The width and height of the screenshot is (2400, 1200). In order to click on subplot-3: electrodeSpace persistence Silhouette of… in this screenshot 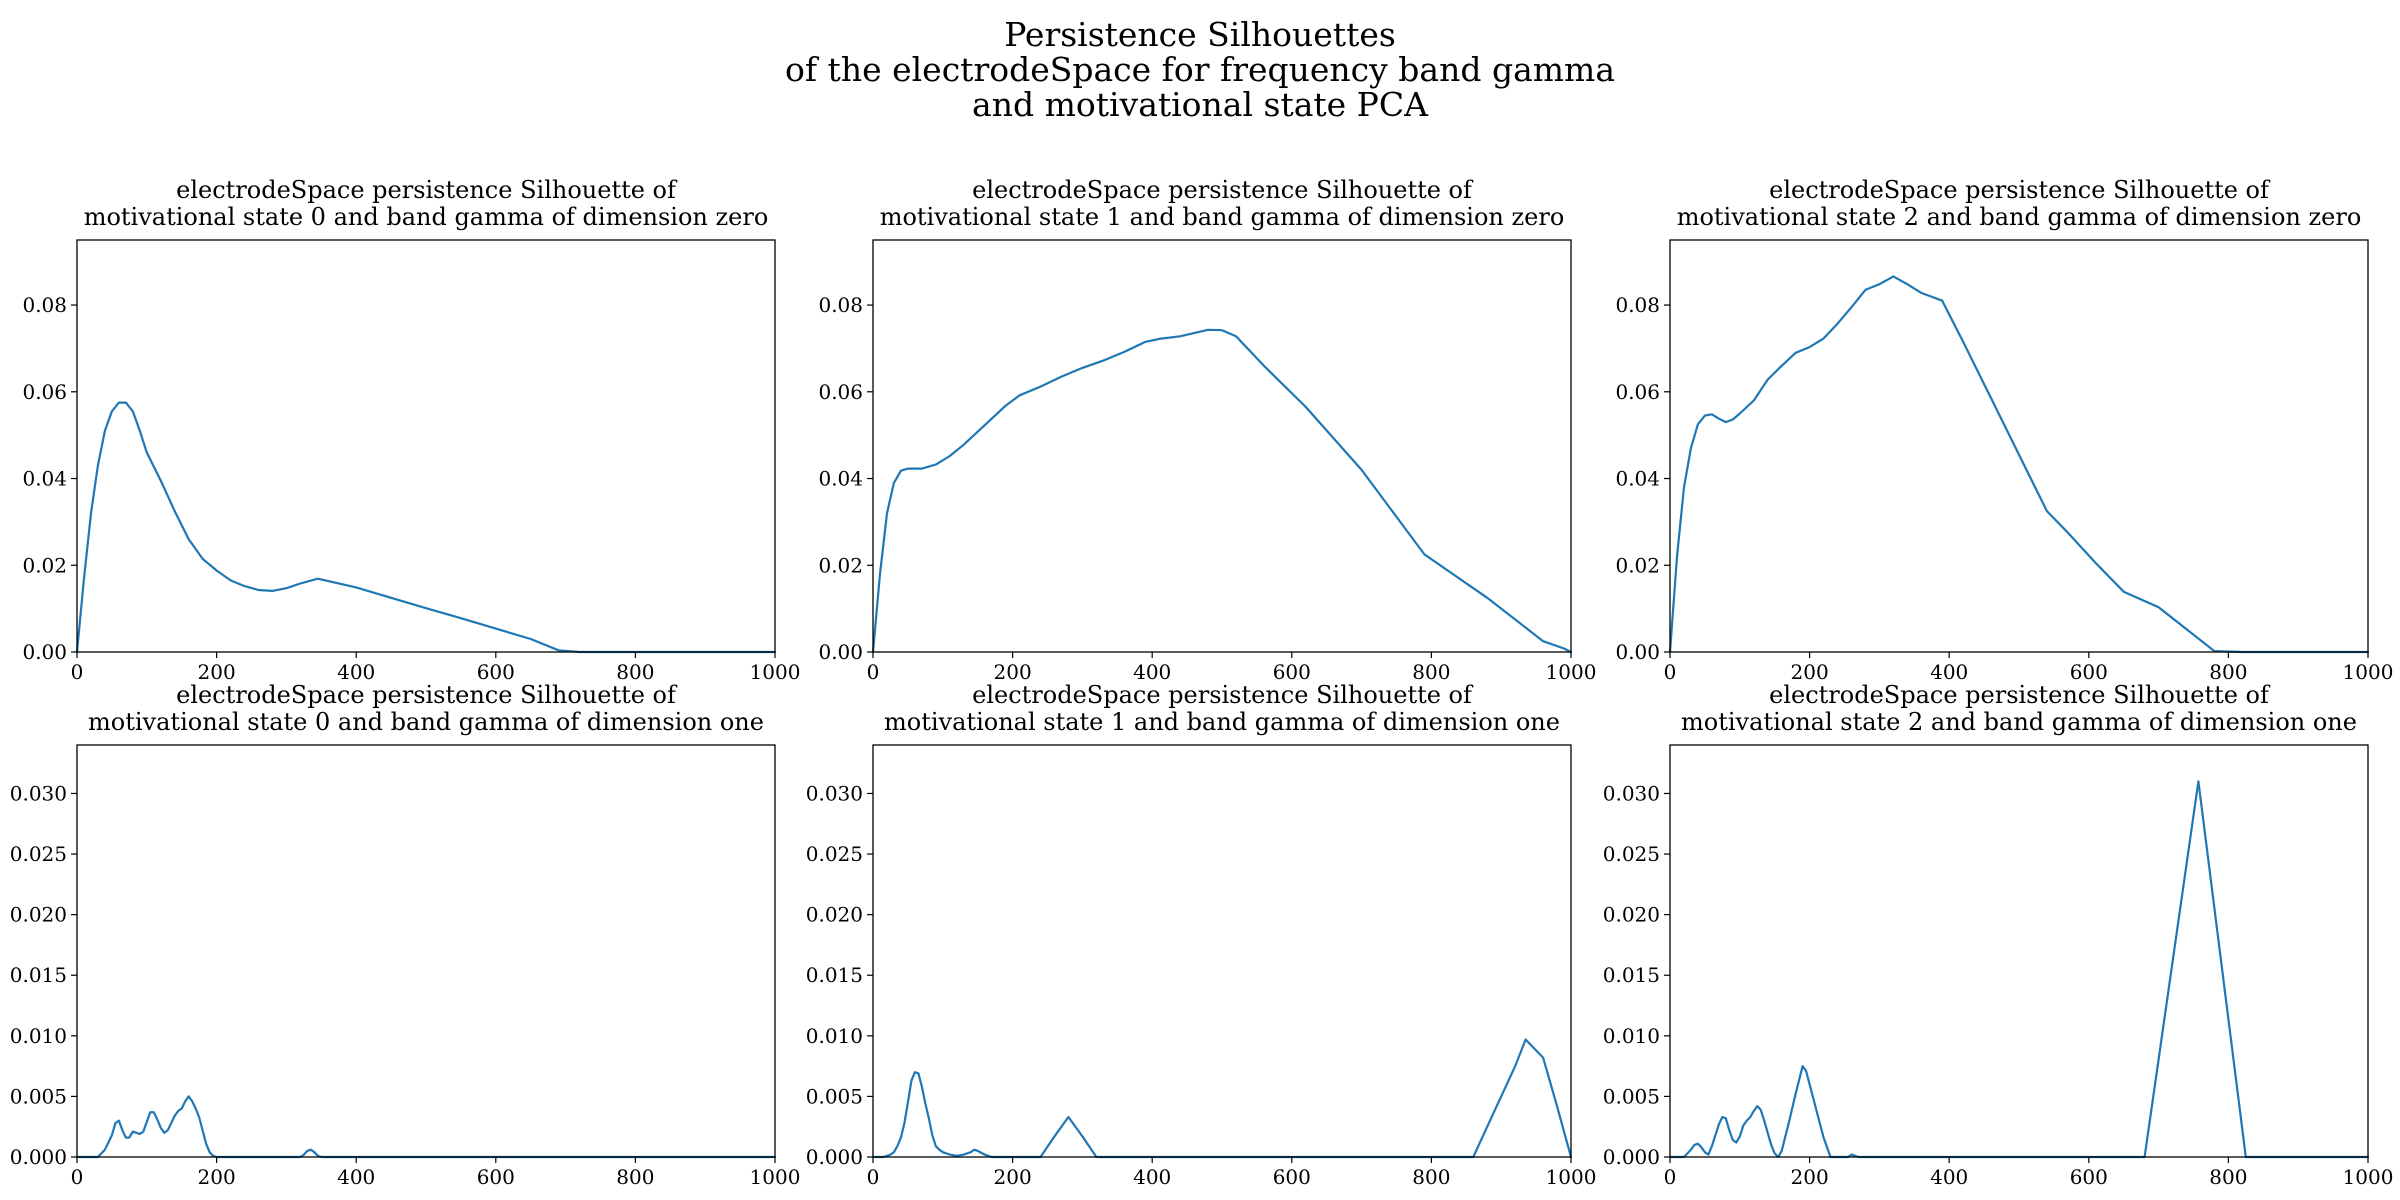, I will do `click(2004, 430)`.